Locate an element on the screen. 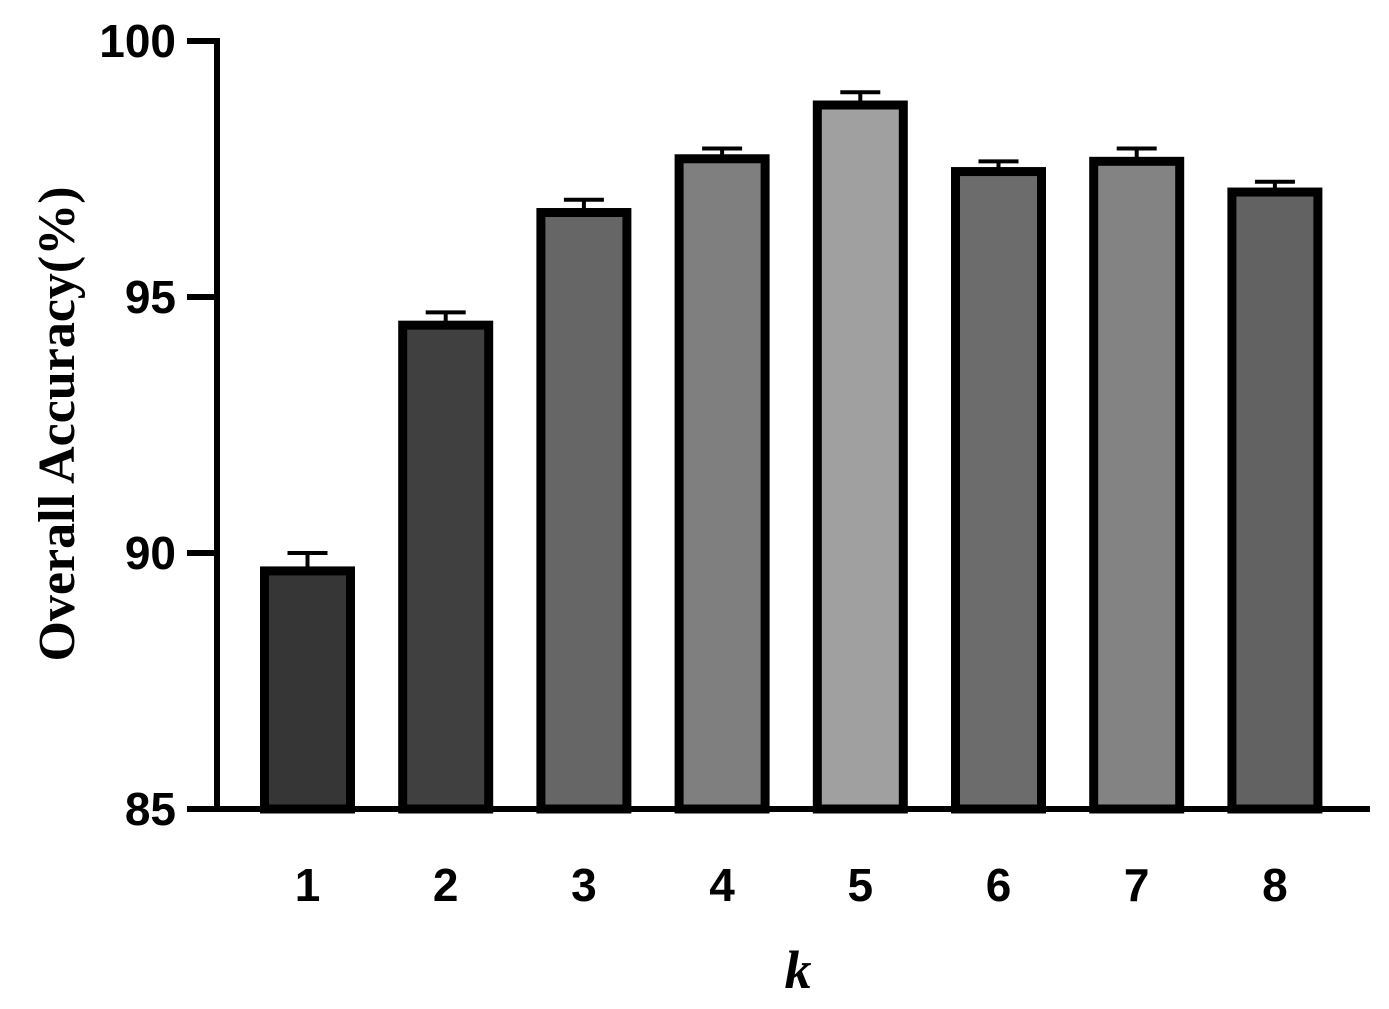 The height and width of the screenshot is (1009, 1389). y-axis-label: Overall Accuracy(%) is located at coordinates (57, 423).